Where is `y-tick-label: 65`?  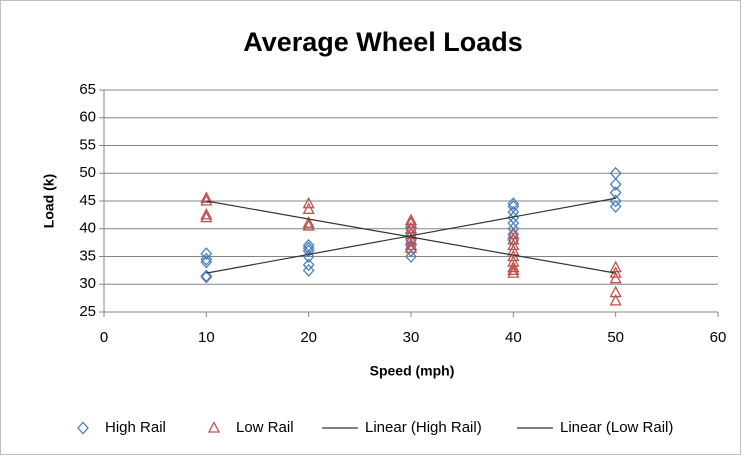 y-tick-label: 65 is located at coordinates (87, 89).